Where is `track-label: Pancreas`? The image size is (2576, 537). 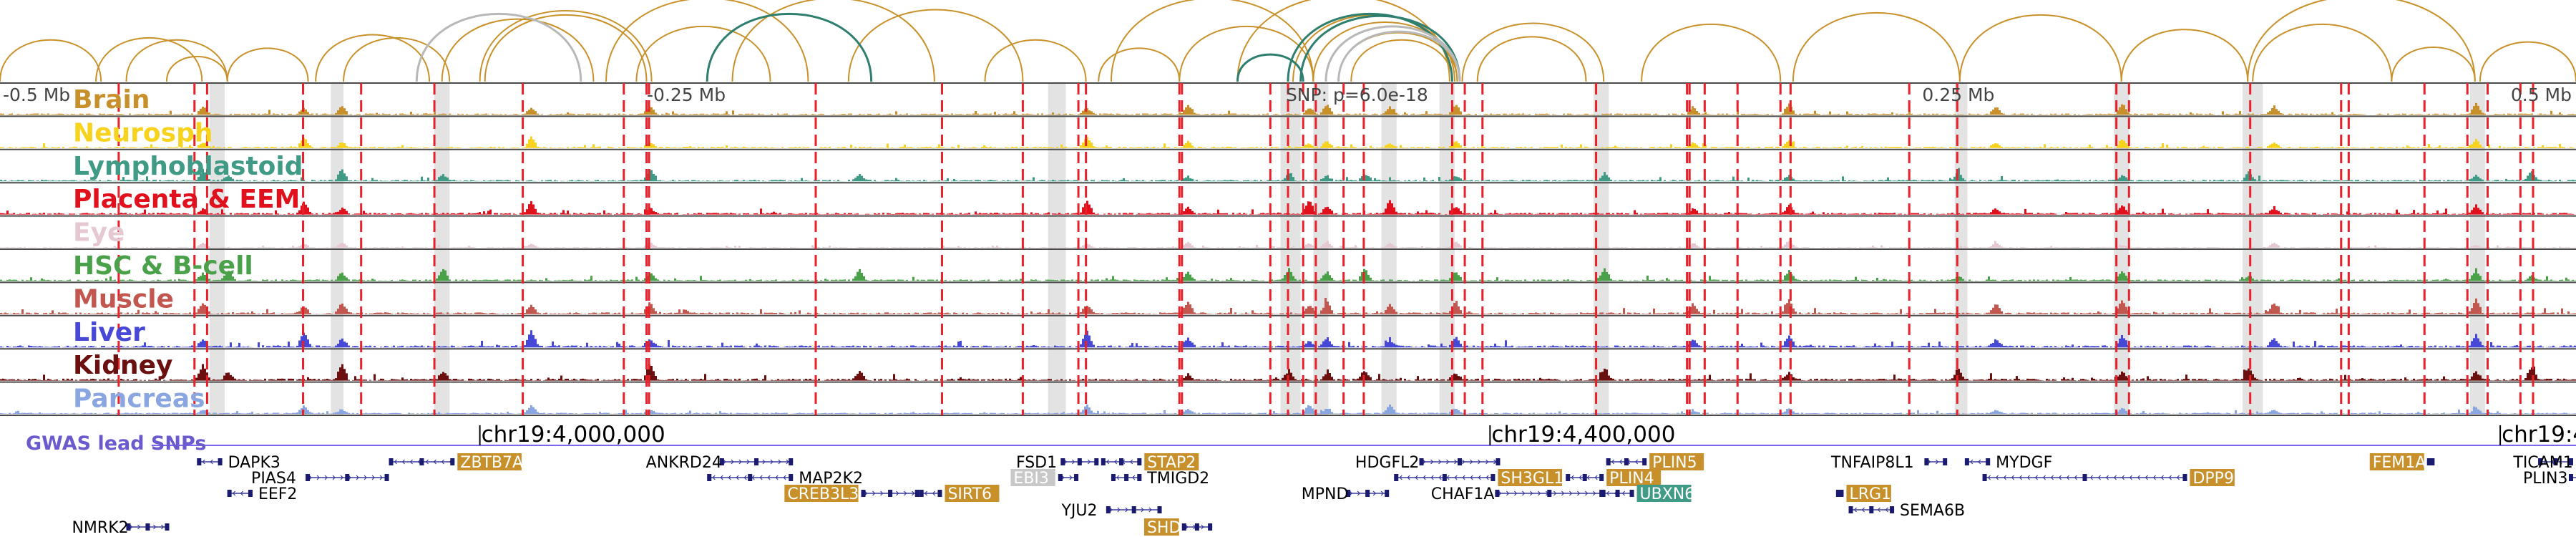 track-label: Pancreas is located at coordinates (139, 399).